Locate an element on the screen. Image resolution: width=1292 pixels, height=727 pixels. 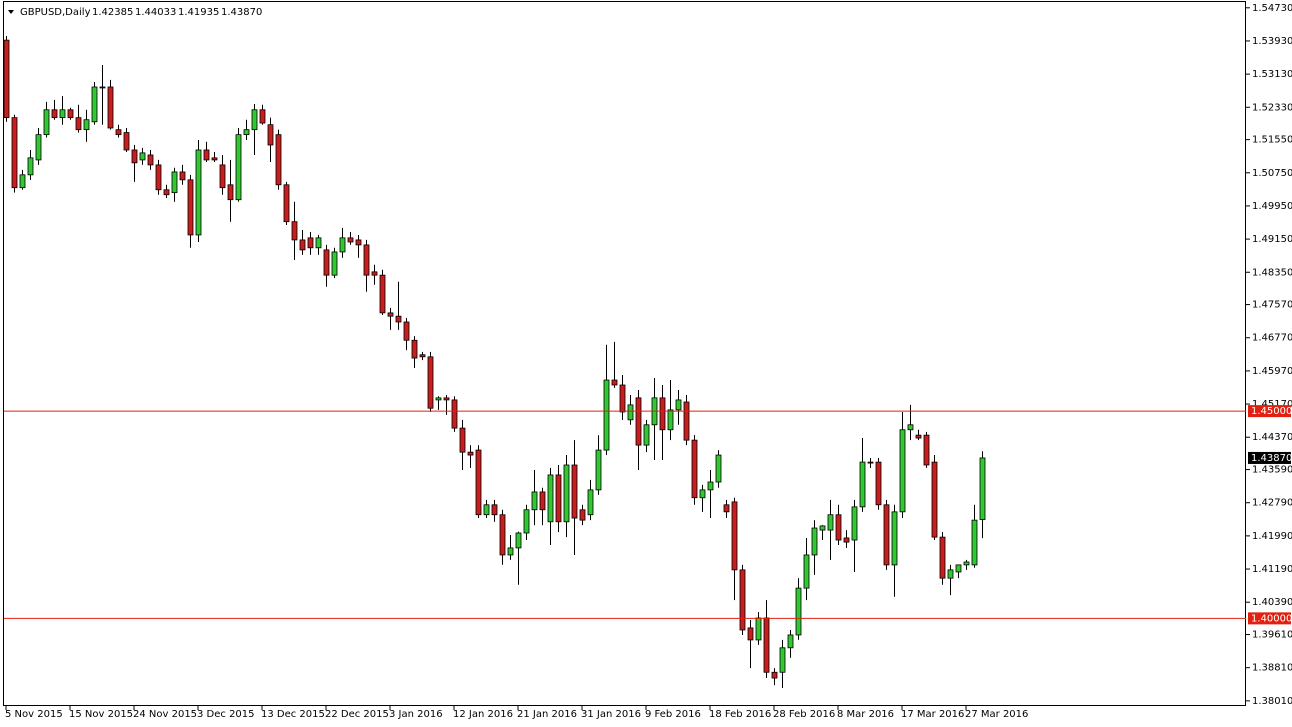
y-tick-label: 1.42790 is located at coordinates (1272, 503).